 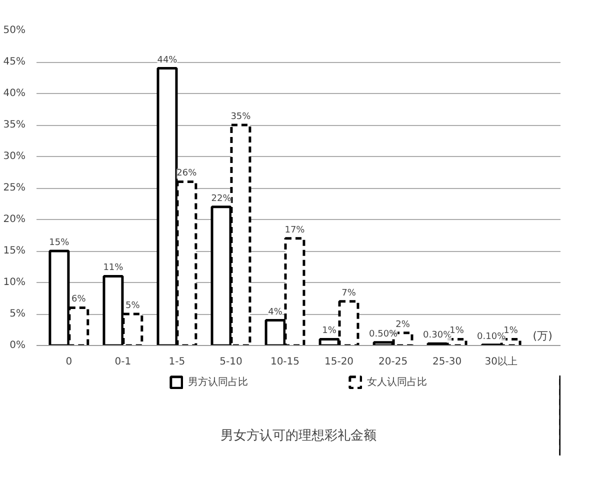 What do you see at coordinates (383, 334) in the screenshot?
I see `data-label: 0.50%` at bounding box center [383, 334].